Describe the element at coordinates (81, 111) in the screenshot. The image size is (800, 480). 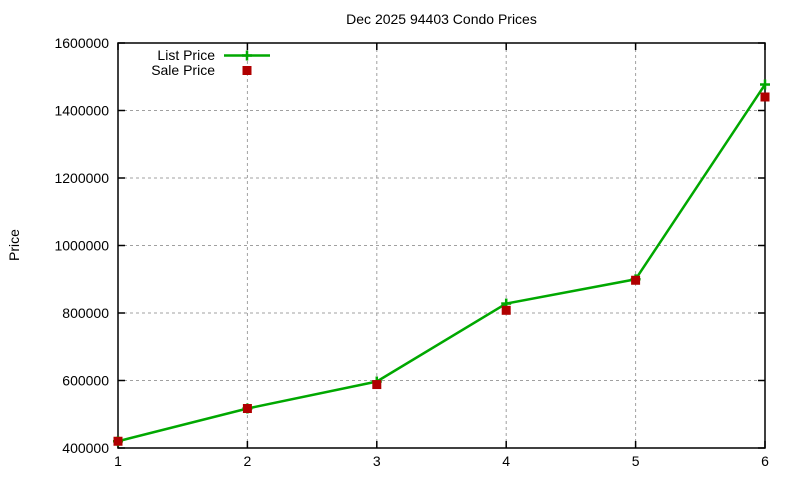
I see `y-tick-label: 1400000` at that location.